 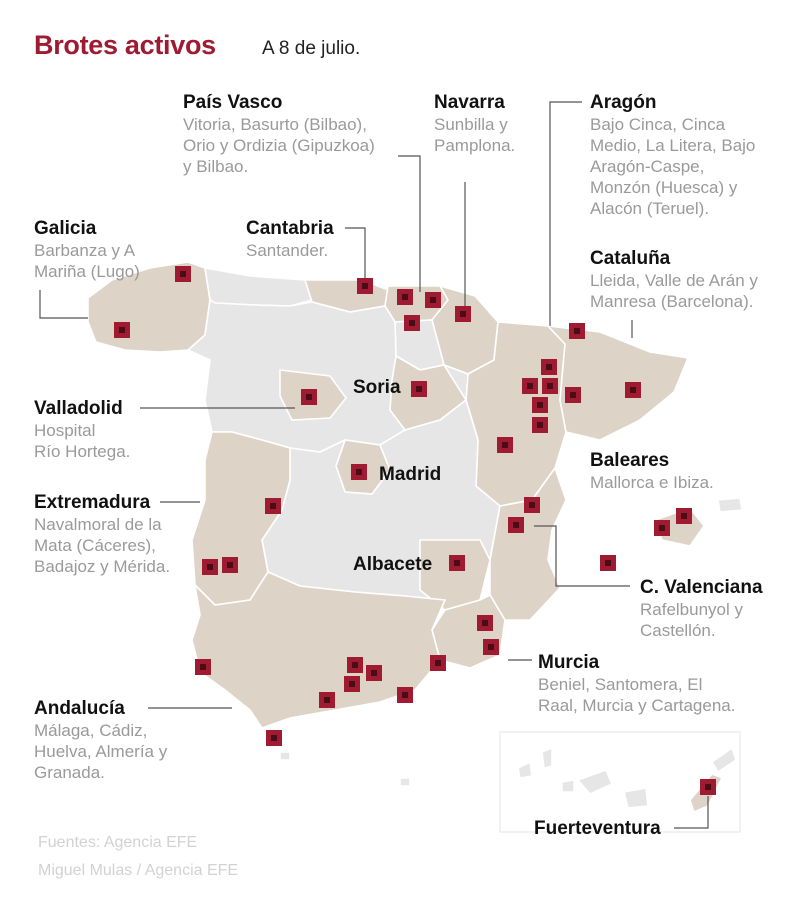 I want to click on credit-source: Fuentes: Agencia EFE, so click(x=118, y=842).